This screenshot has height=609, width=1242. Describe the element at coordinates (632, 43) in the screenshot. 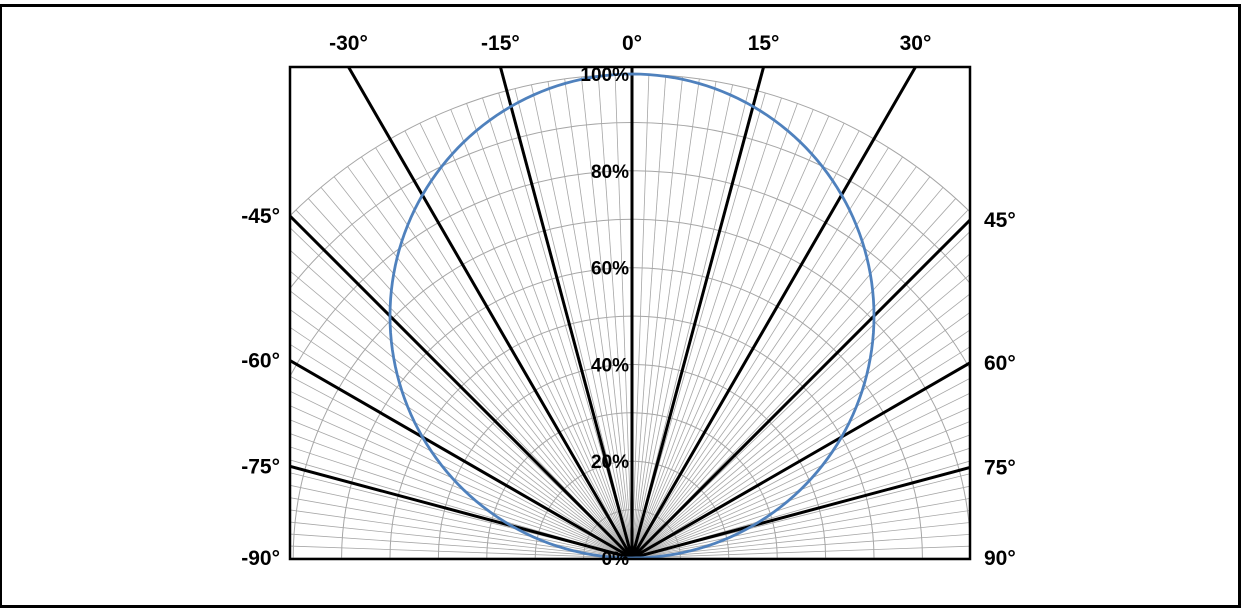

I see `angle-tick-label: 0°` at that location.